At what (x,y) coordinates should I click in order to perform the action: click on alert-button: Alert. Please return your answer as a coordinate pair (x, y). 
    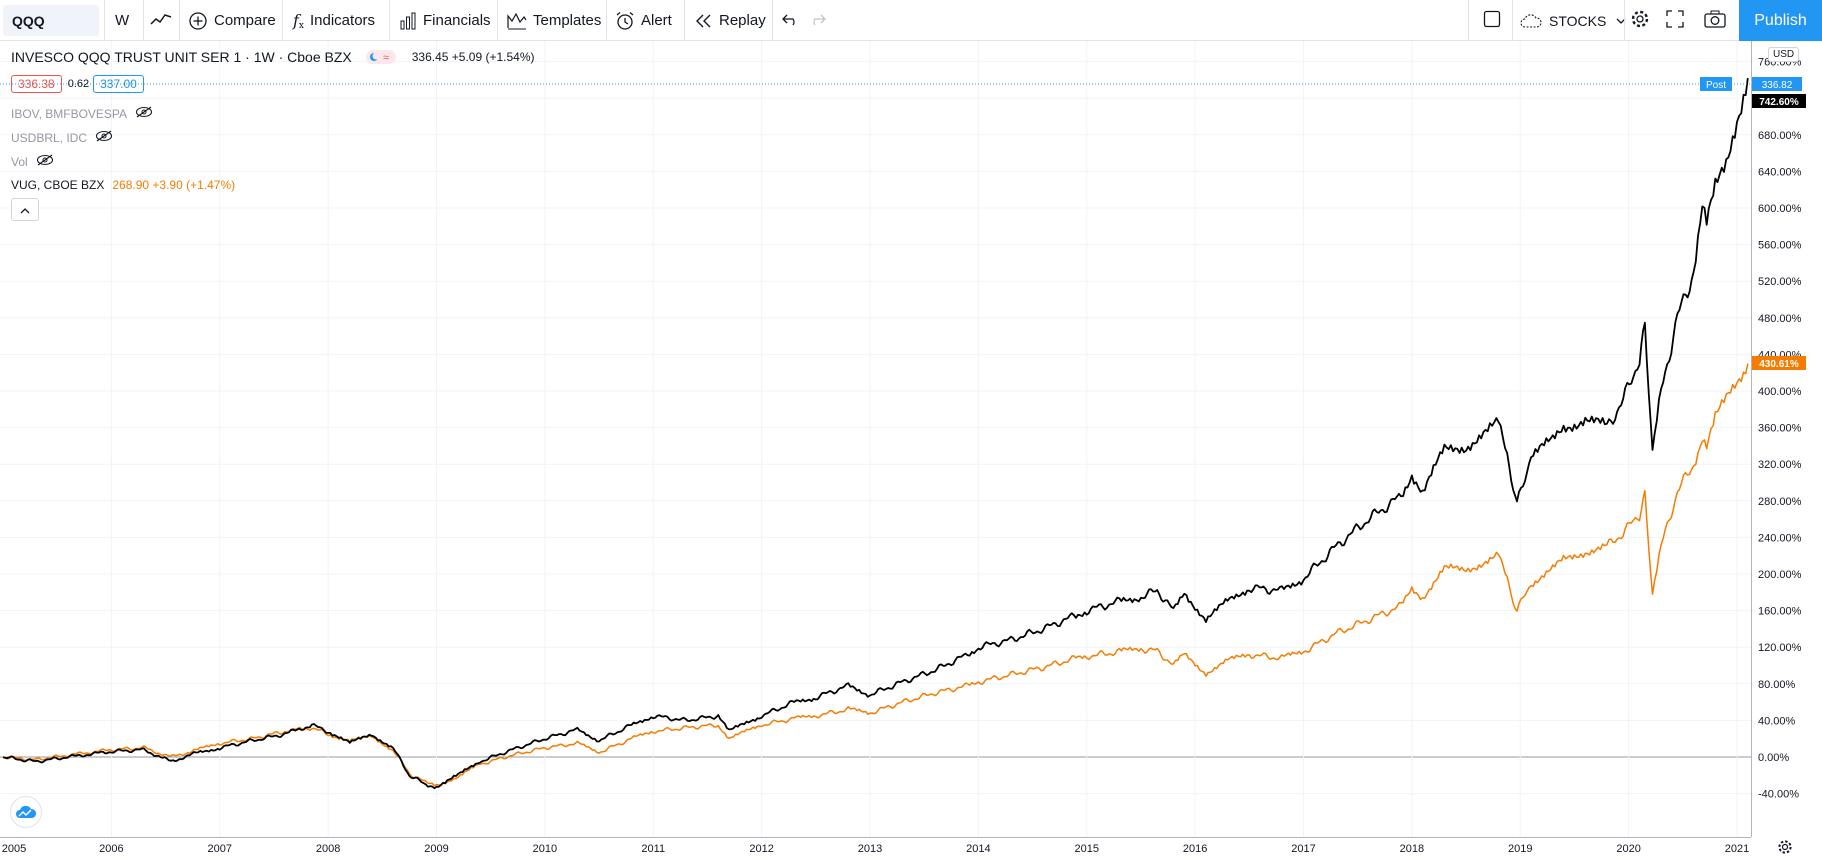
    Looking at the image, I should click on (643, 20).